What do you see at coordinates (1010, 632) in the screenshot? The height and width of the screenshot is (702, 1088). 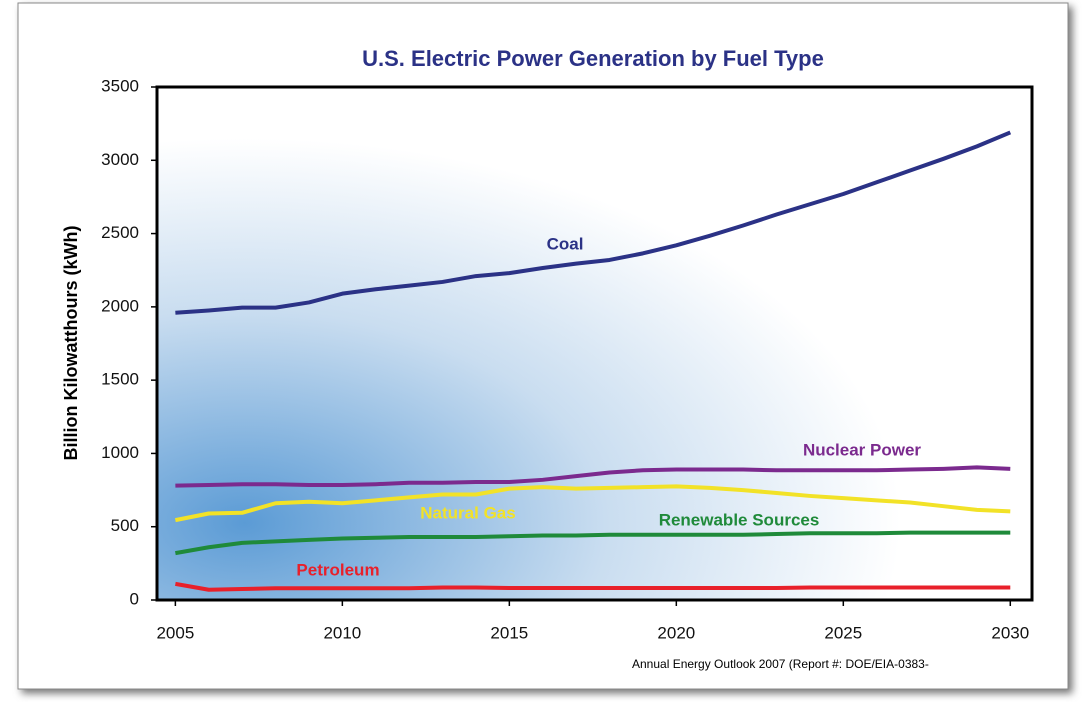 I see `x-tick-label: 2030` at bounding box center [1010, 632].